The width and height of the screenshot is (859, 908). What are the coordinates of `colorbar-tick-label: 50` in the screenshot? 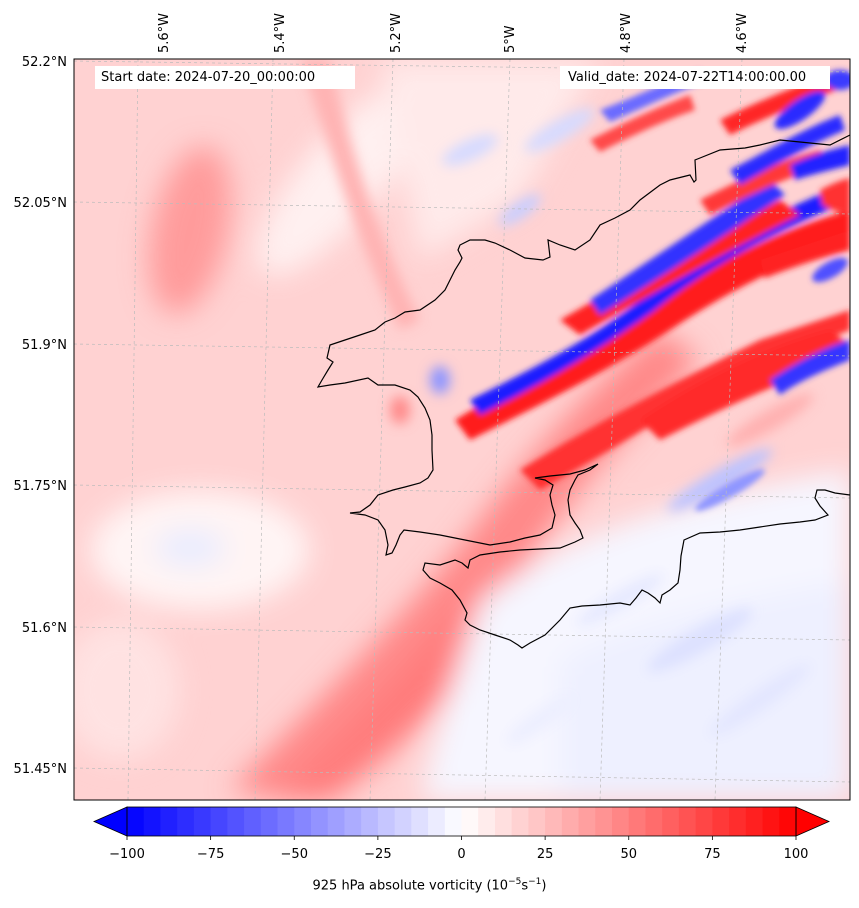 It's located at (628, 854).